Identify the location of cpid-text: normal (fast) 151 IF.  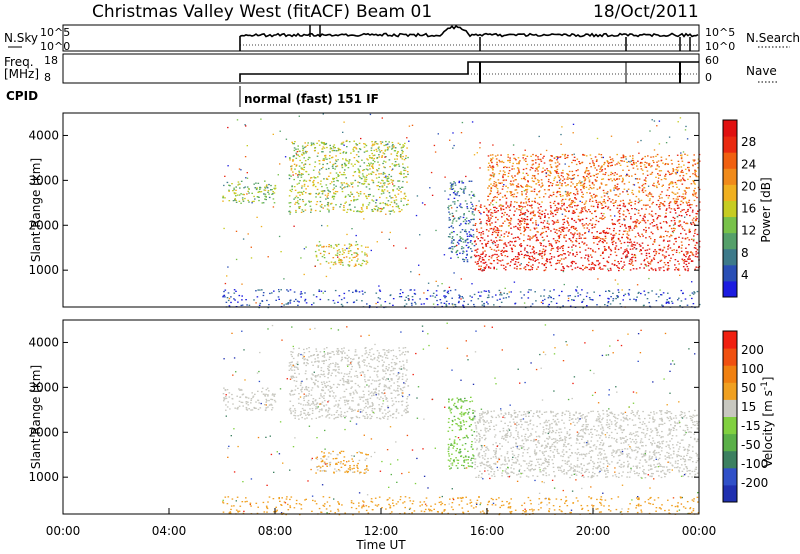
(311, 99).